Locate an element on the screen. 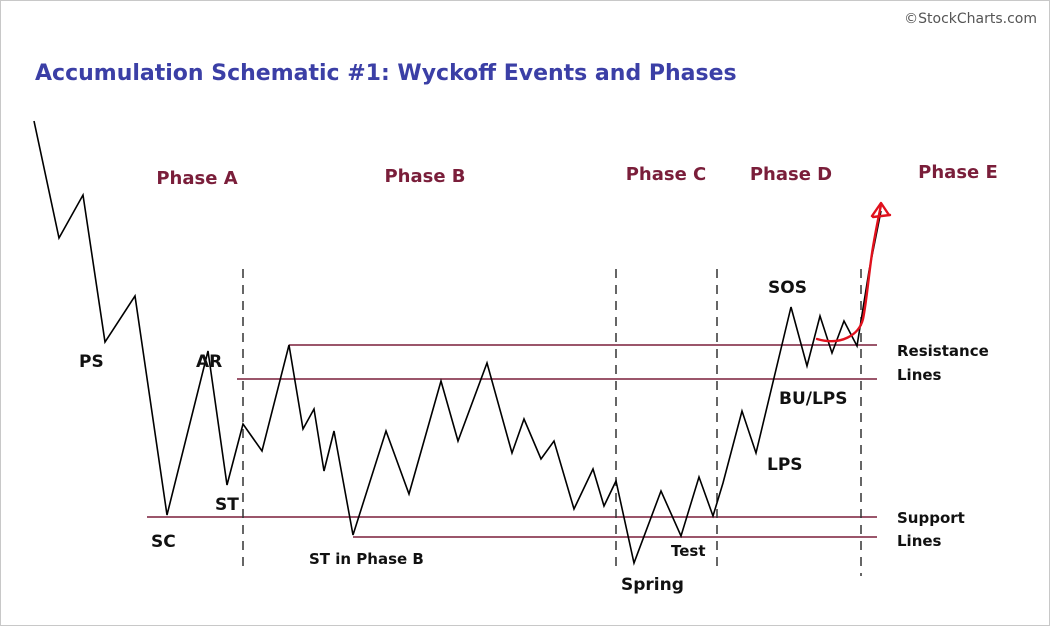 This screenshot has width=1050, height=626. event-label-spring: Spring is located at coordinates (652, 585).